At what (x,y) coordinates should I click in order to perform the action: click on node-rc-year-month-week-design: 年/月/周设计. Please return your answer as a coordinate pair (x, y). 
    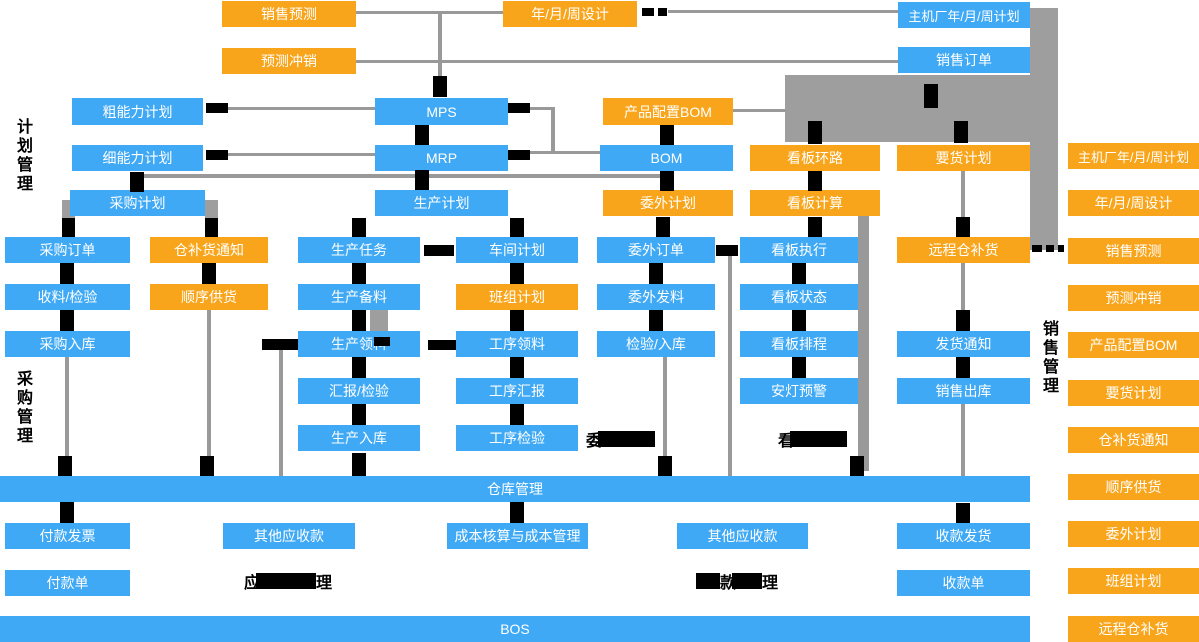
    Looking at the image, I should click on (1133, 203).